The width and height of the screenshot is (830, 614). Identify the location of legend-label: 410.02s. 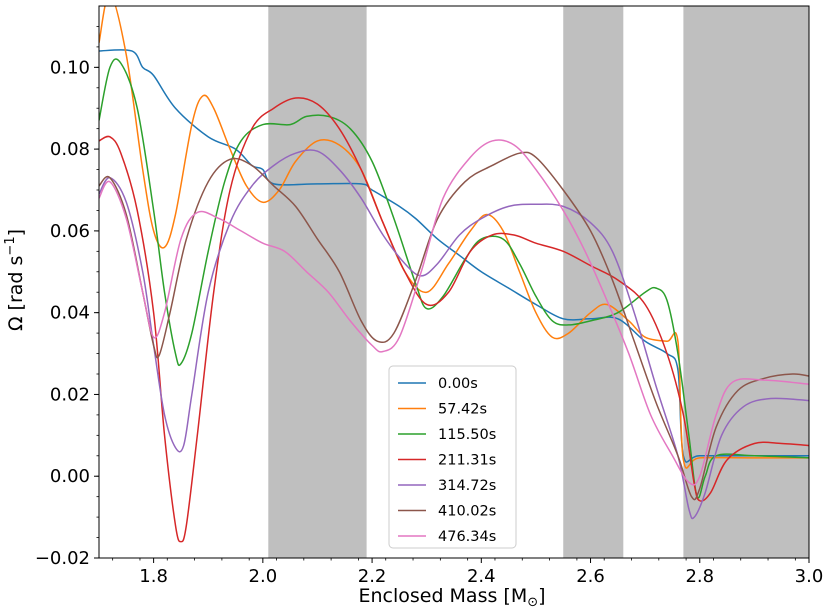
(467, 512).